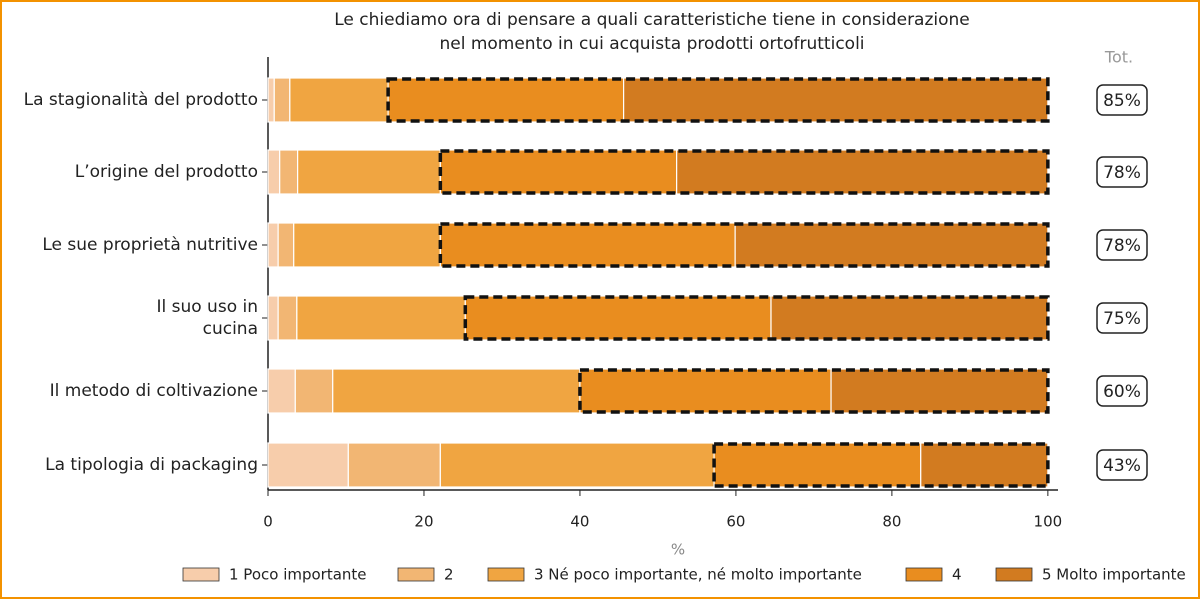 This screenshot has height=599, width=1200. Describe the element at coordinates (150, 245) in the screenshot. I see `y-tick-label: Le sue proprietà nutritive` at that location.